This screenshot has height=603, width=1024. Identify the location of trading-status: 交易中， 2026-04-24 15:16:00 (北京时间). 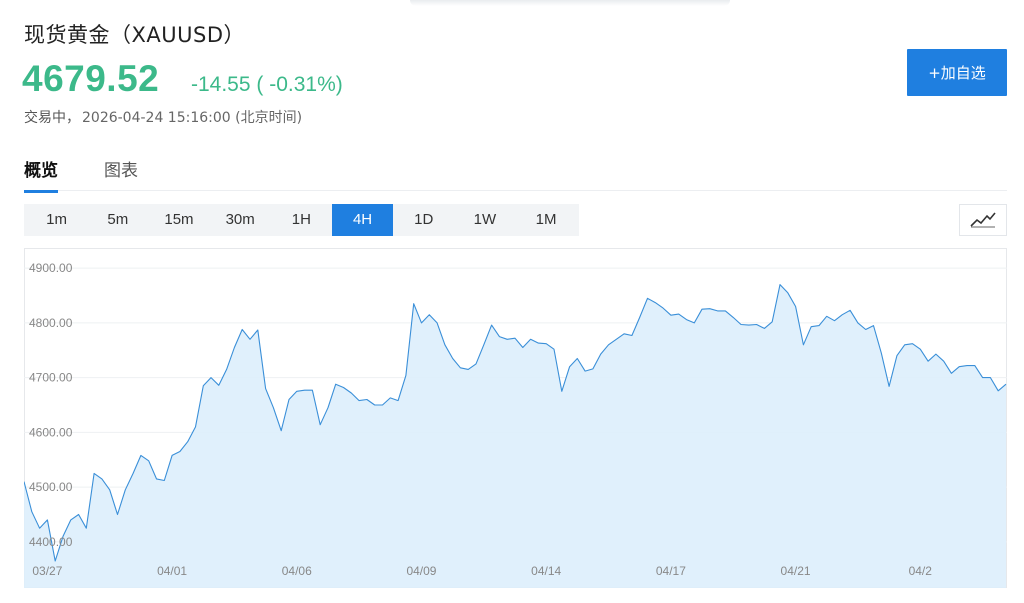
(163, 117).